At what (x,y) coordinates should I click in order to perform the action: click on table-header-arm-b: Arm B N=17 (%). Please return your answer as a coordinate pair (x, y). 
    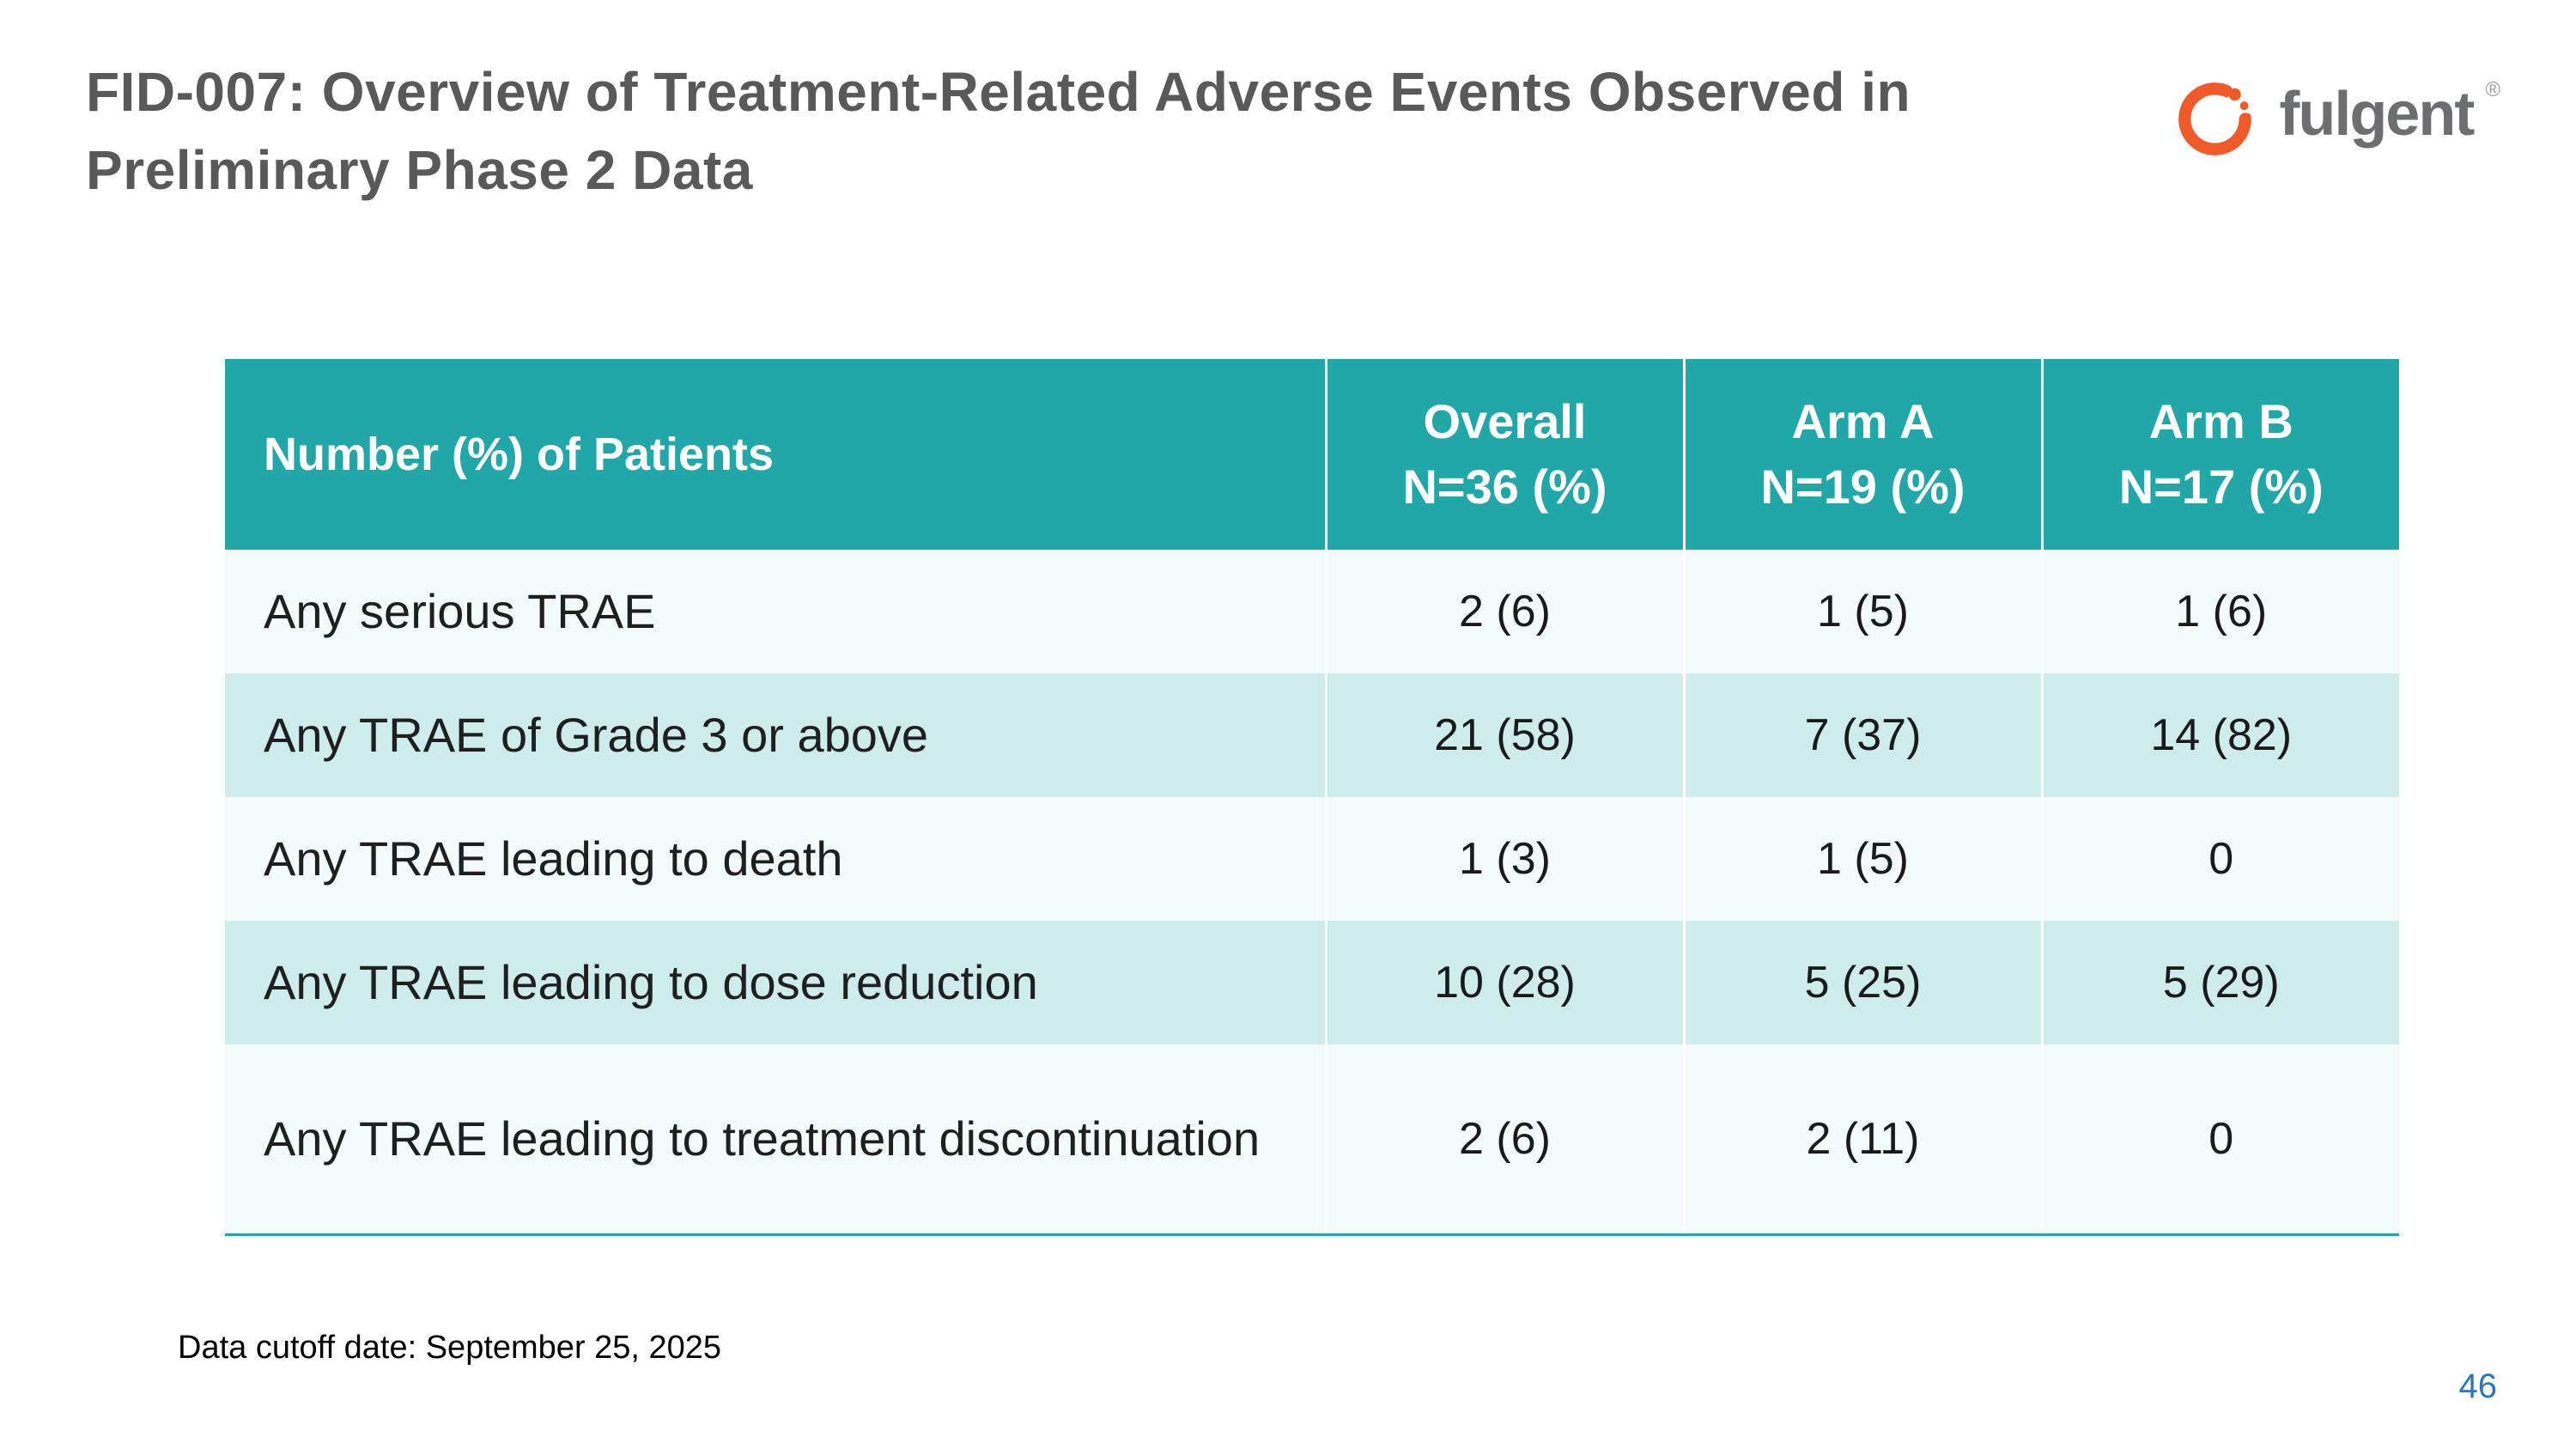
    Looking at the image, I should click on (2219, 454).